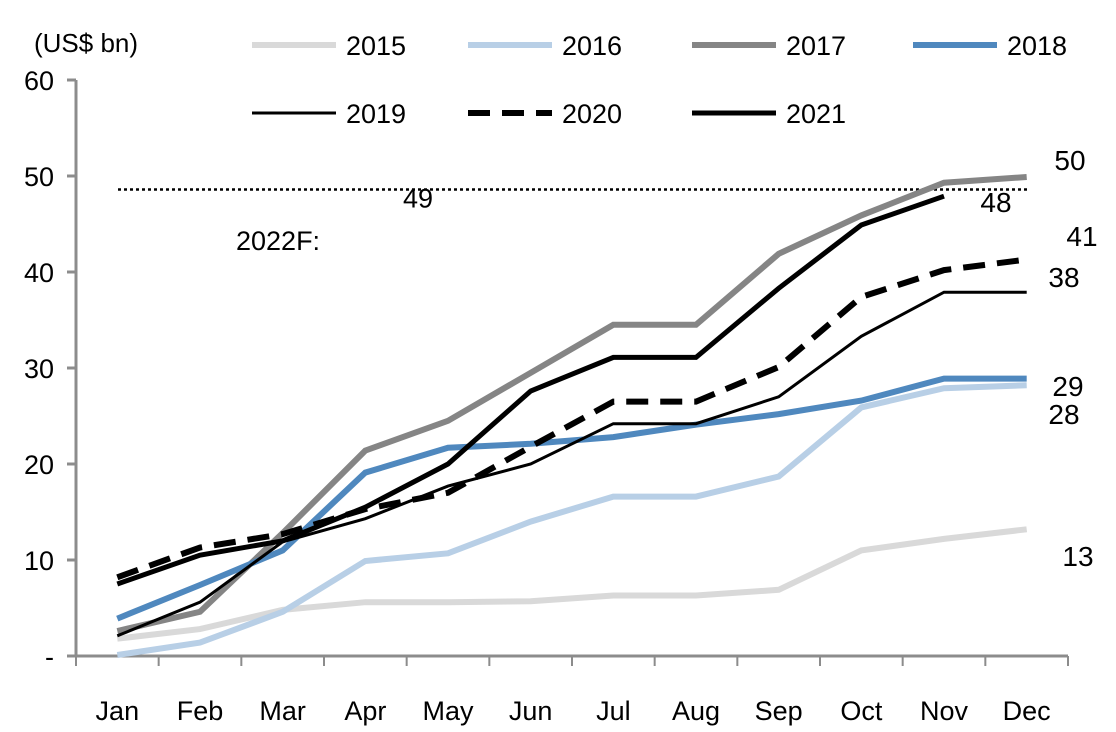 This screenshot has width=1116, height=732. Describe the element at coordinates (329, 46) in the screenshot. I see `legend-item-2015: 2015` at that location.